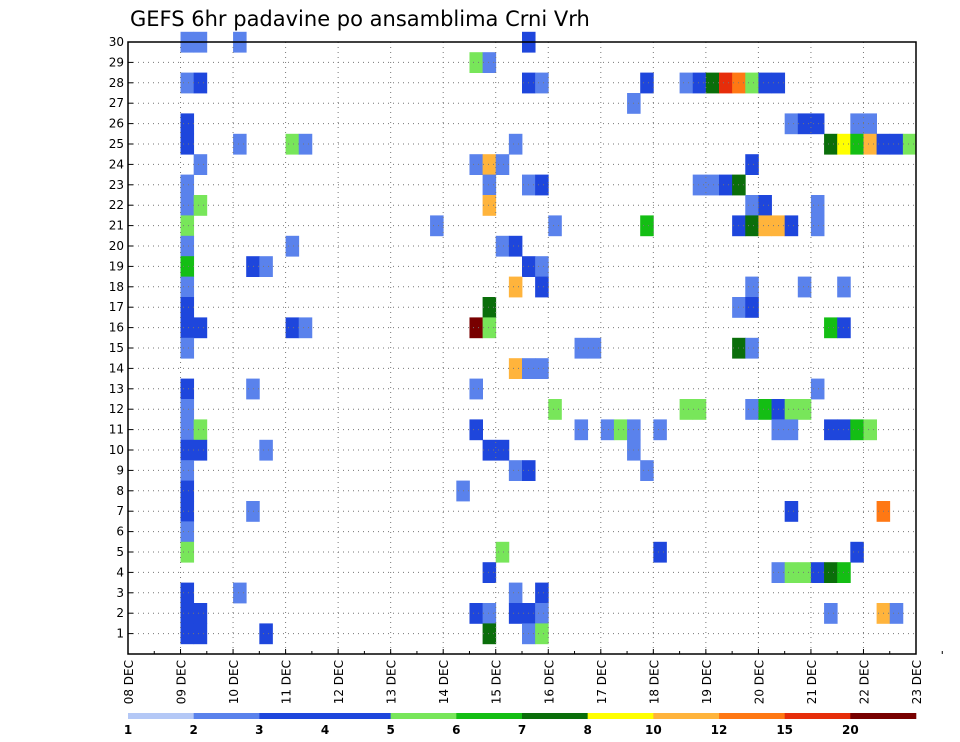 The height and width of the screenshot is (742, 960). Describe the element at coordinates (456, 730) in the screenshot. I see `legend-label: 6` at that location.